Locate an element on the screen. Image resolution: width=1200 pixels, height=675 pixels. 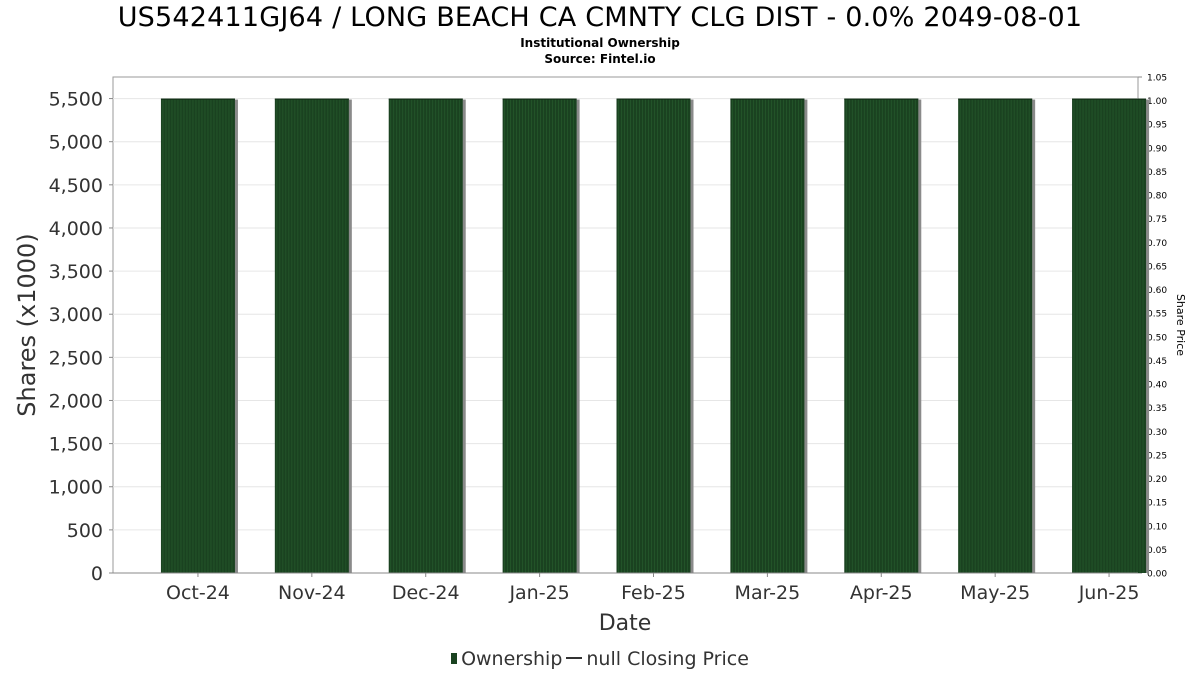
y2-tick-label: 0.85 is located at coordinates (1157, 173).